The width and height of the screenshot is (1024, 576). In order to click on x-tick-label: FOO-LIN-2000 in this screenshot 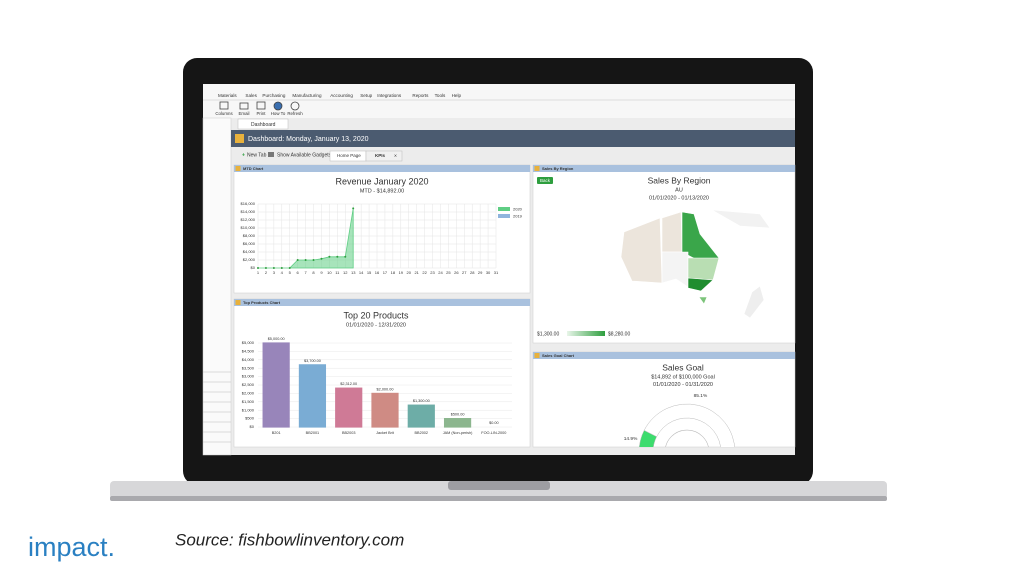, I will do `click(493, 433)`.